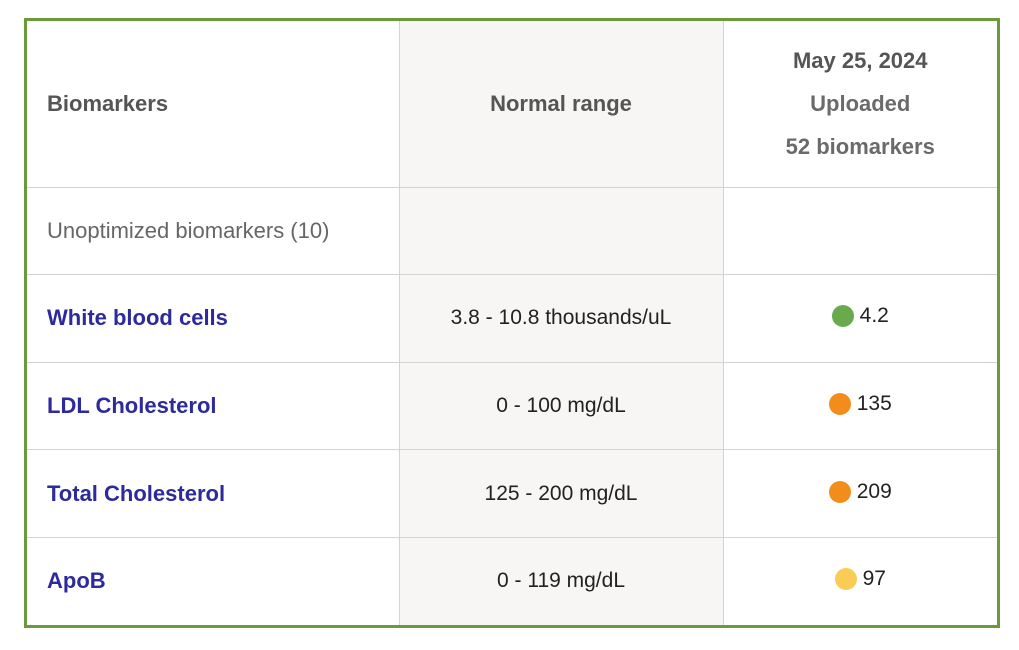 This screenshot has width=1019, height=650. I want to click on biomarker-name-cell: White blood cells, so click(213, 318).